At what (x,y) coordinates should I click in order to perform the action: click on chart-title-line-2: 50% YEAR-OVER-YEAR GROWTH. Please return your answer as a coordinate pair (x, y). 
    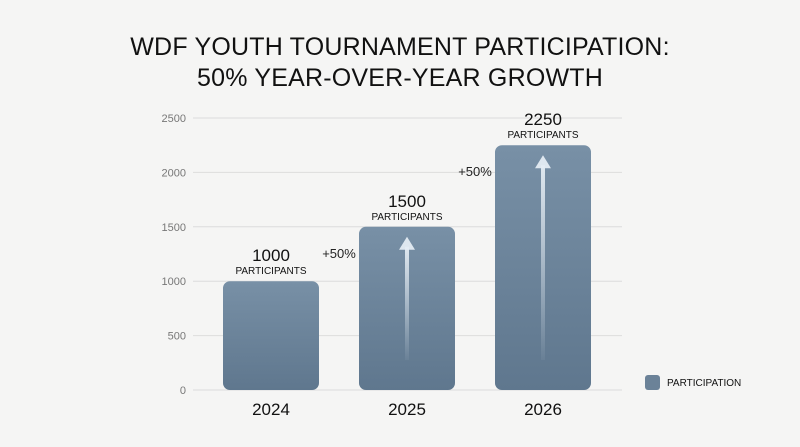
    Looking at the image, I should click on (399, 78).